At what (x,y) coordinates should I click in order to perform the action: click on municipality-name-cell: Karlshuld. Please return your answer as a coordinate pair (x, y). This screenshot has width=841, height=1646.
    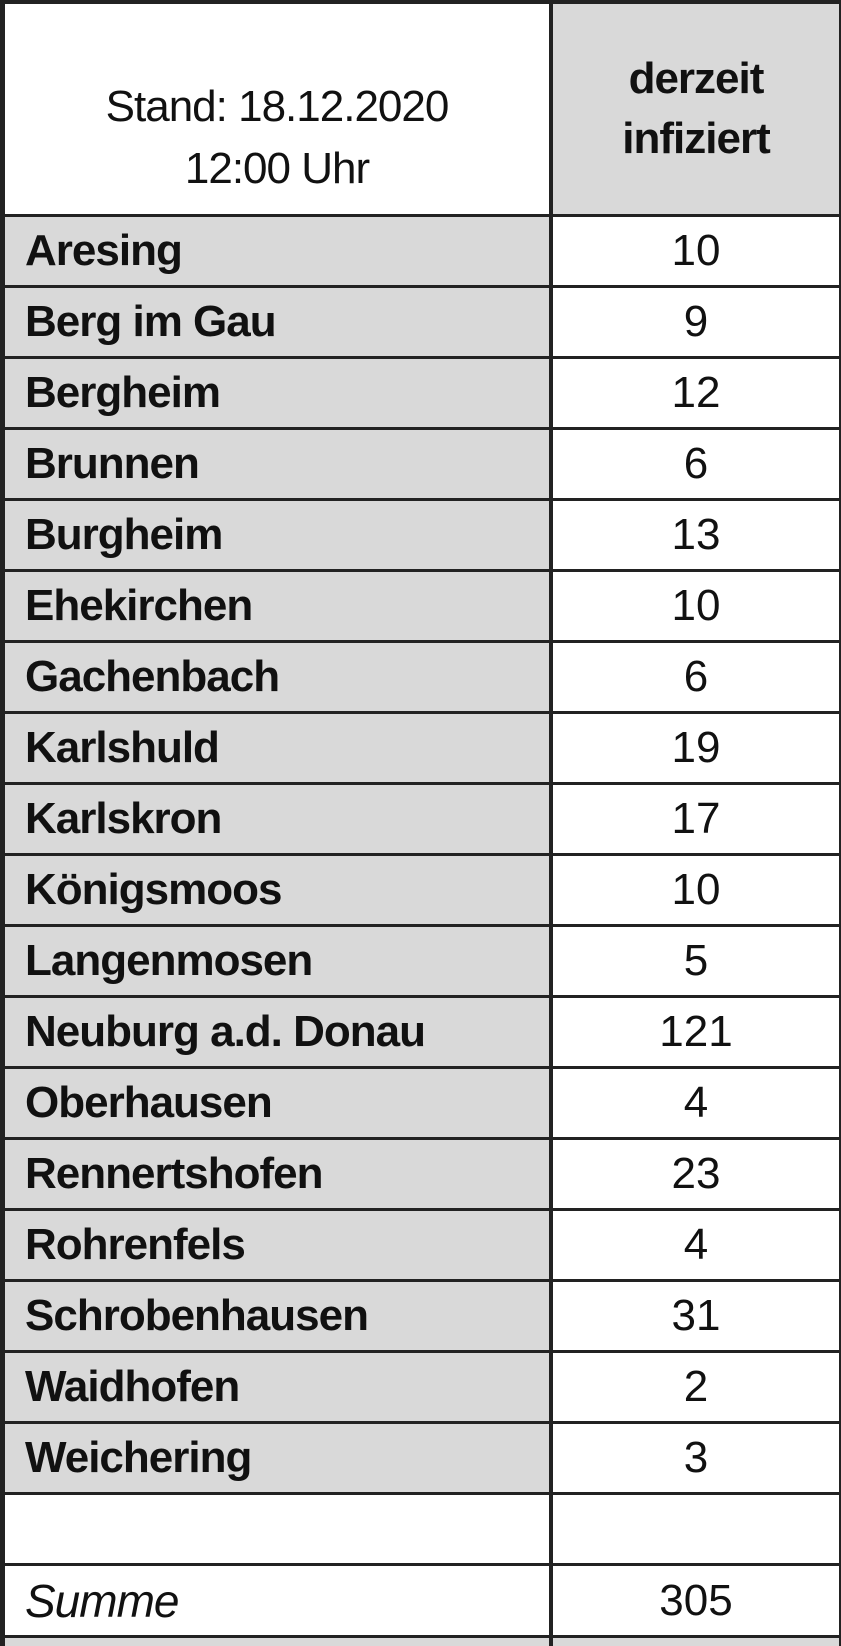
    Looking at the image, I should click on (277, 748).